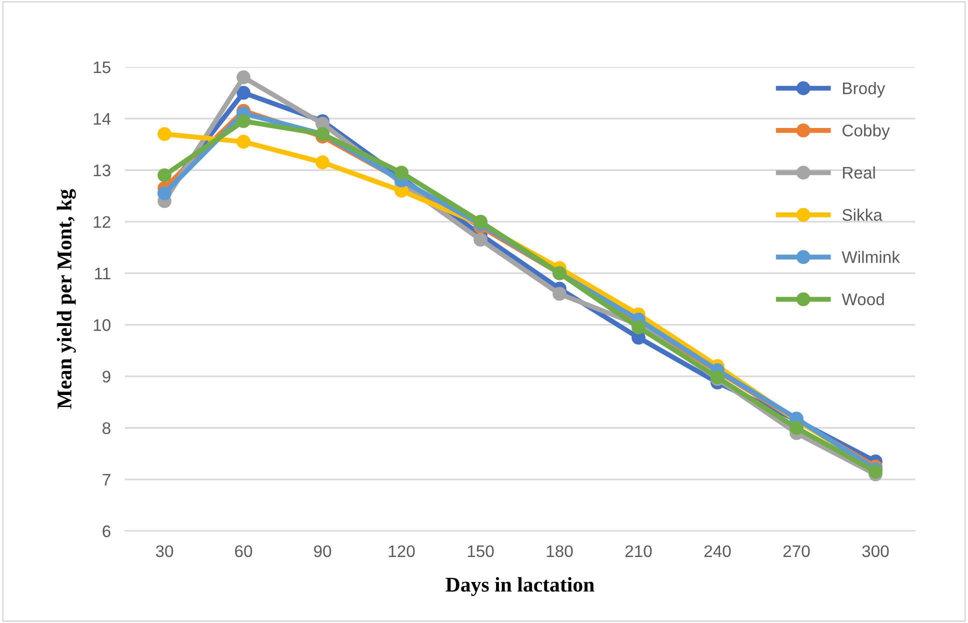 The width and height of the screenshot is (968, 623). Describe the element at coordinates (871, 256) in the screenshot. I see `legend-label: Wilmink` at that location.